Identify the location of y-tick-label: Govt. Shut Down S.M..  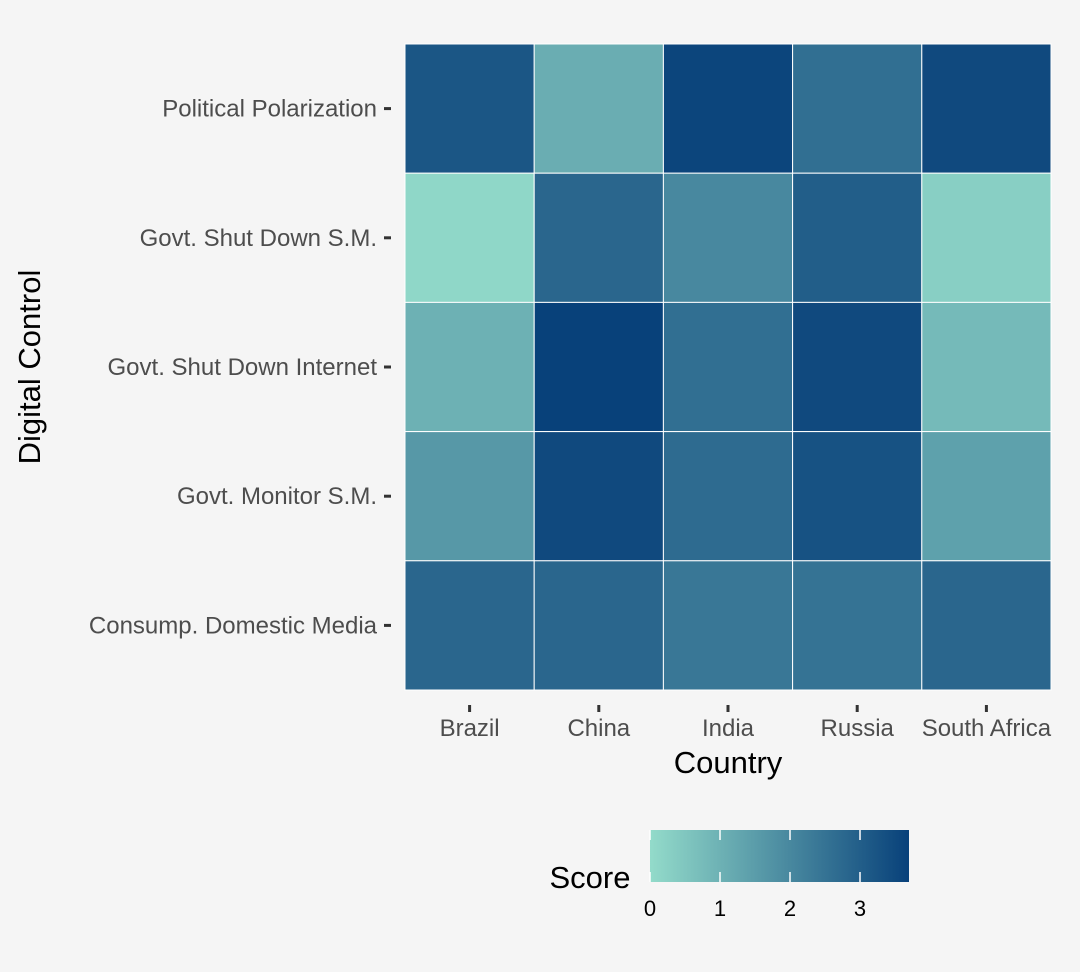
(258, 238).